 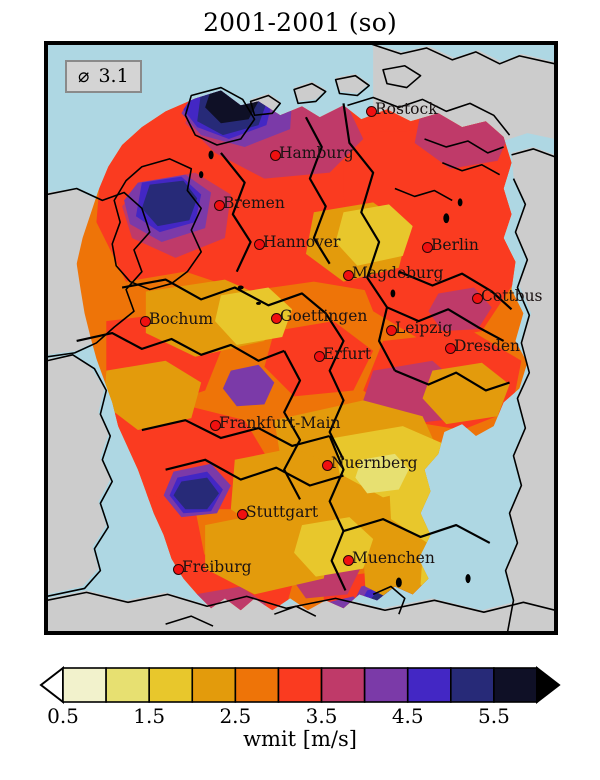 I want to click on page-title: 2001-2001 (so), so click(x=300, y=22).